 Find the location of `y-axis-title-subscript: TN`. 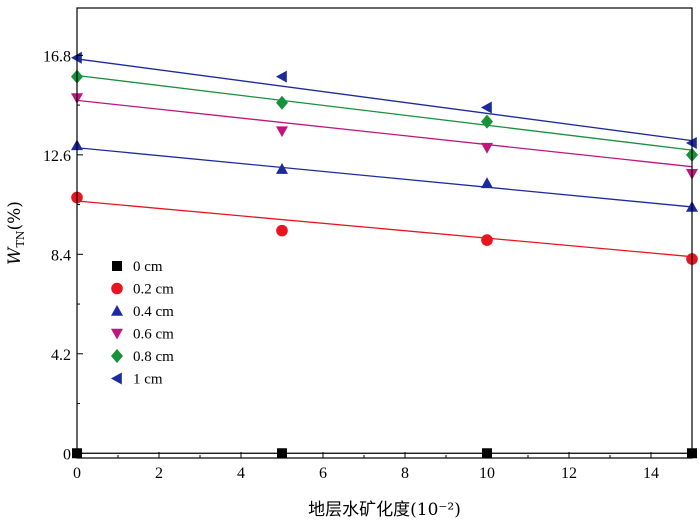

y-axis-title-subscript: TN is located at coordinates (20, 238).